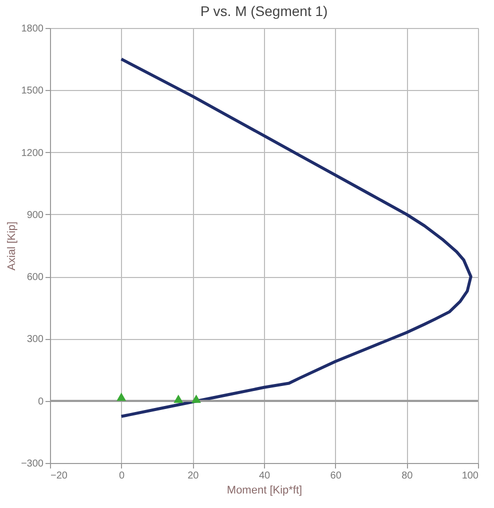  What do you see at coordinates (264, 490) in the screenshot?
I see `x-axis-title: Moment [Kip*ft]` at bounding box center [264, 490].